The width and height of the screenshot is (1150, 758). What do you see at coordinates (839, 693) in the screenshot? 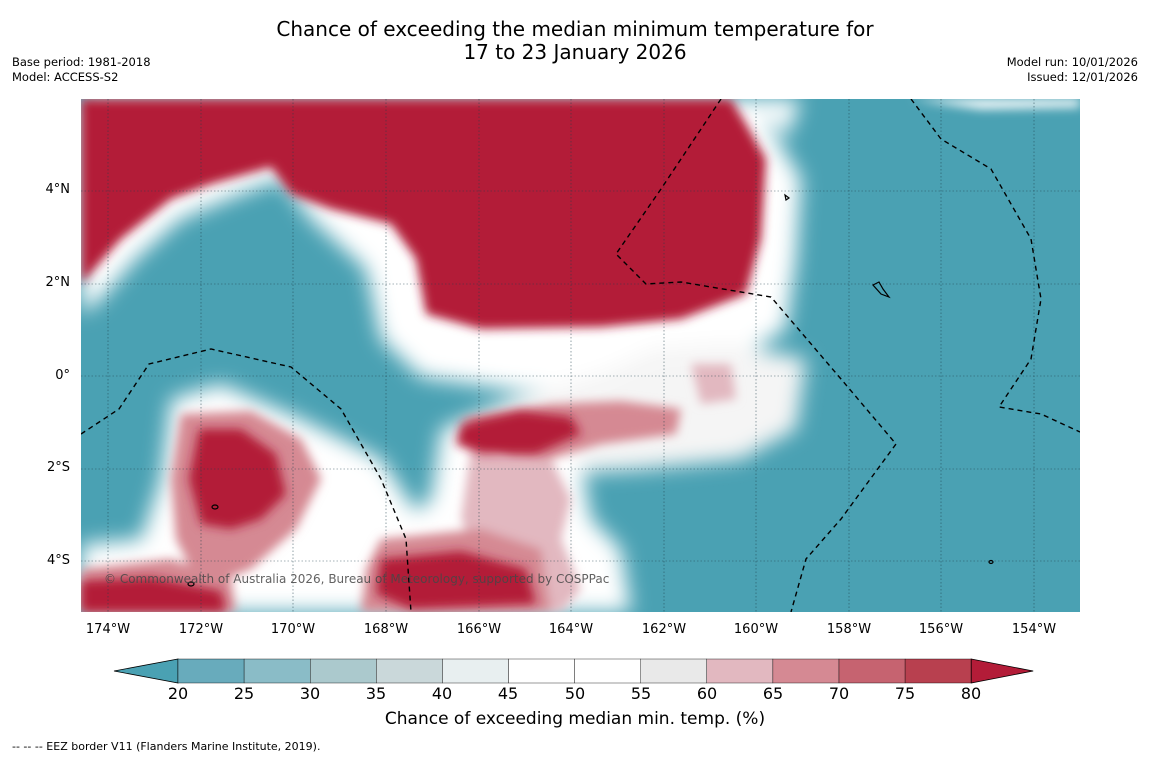
I see `cb-tick-70: 70` at bounding box center [839, 693].